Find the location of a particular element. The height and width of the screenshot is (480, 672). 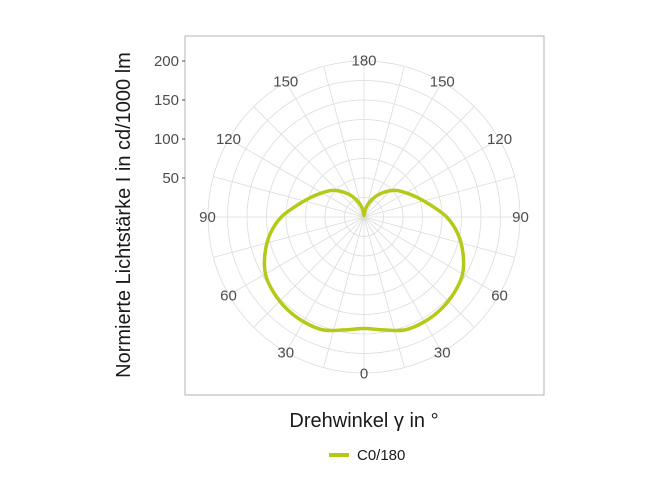

curve-layer is located at coordinates (364, 260).